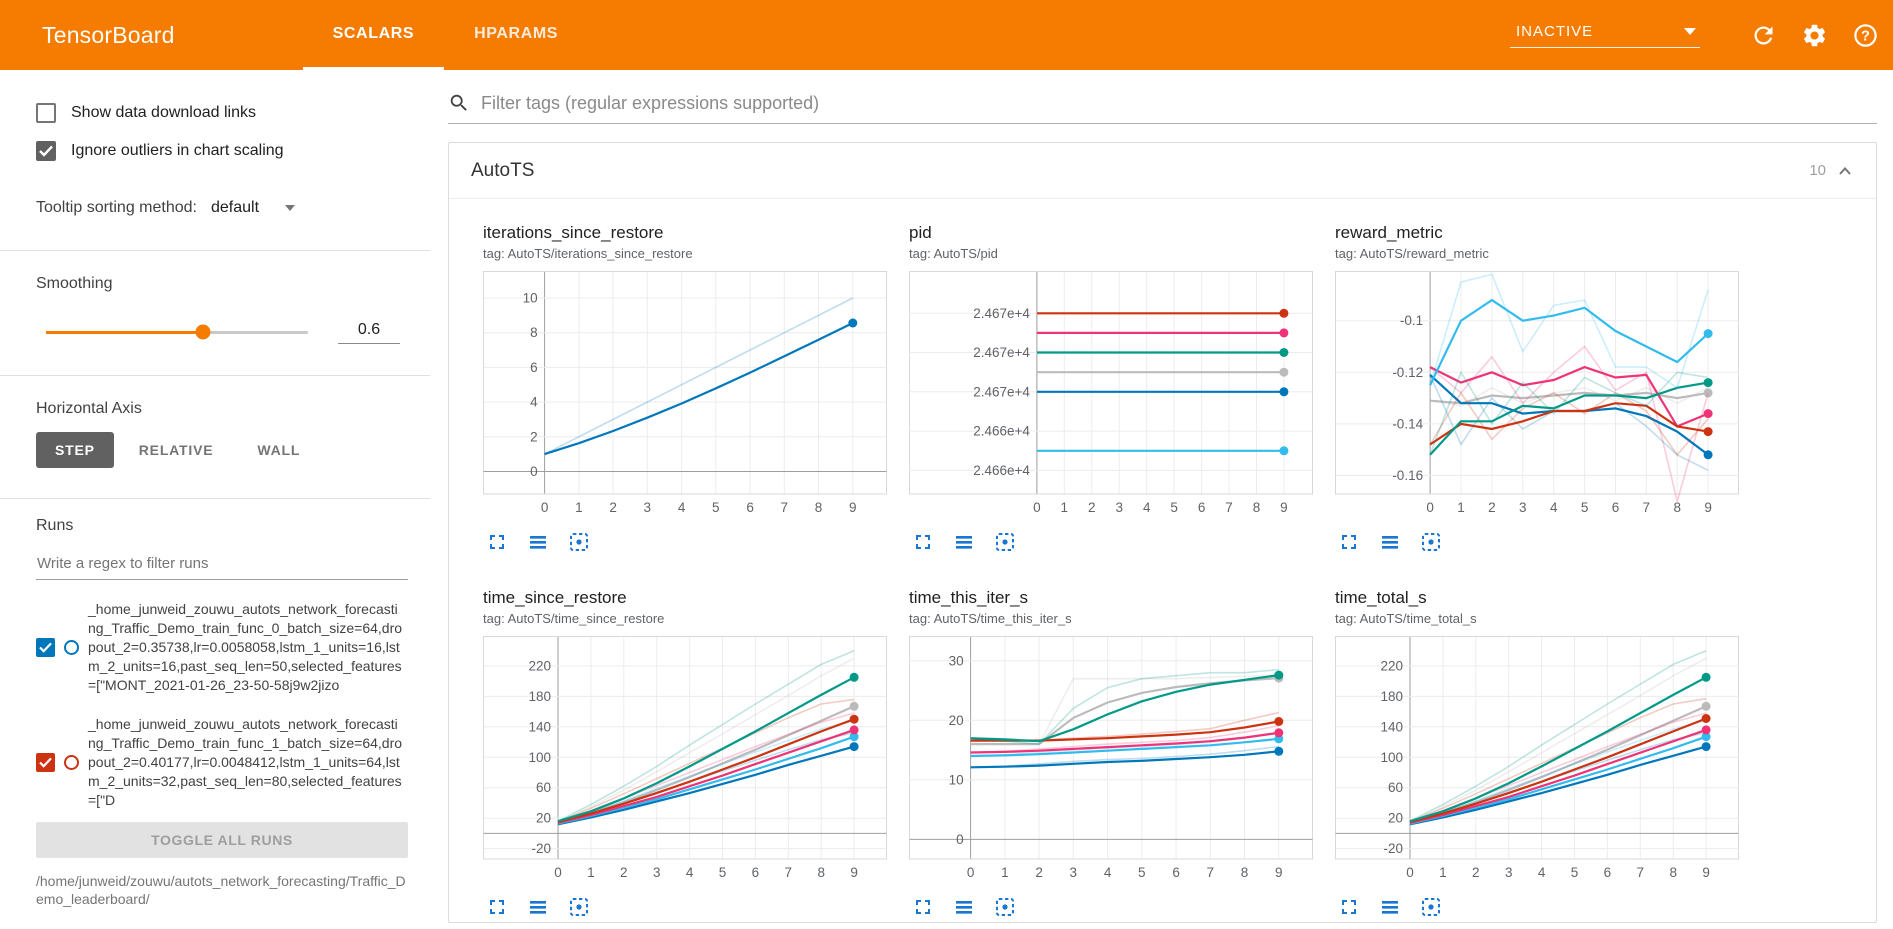  I want to click on help-icon: ?, so click(1865, 35).